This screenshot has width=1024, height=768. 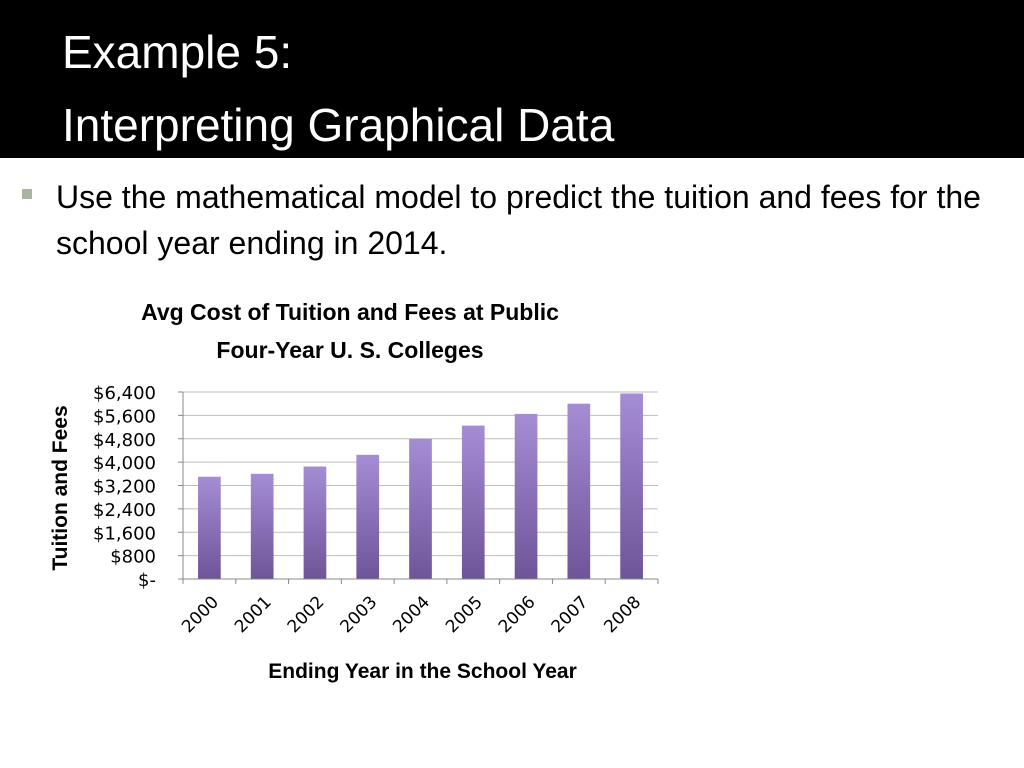 I want to click on bar-2007, so click(x=579, y=491).